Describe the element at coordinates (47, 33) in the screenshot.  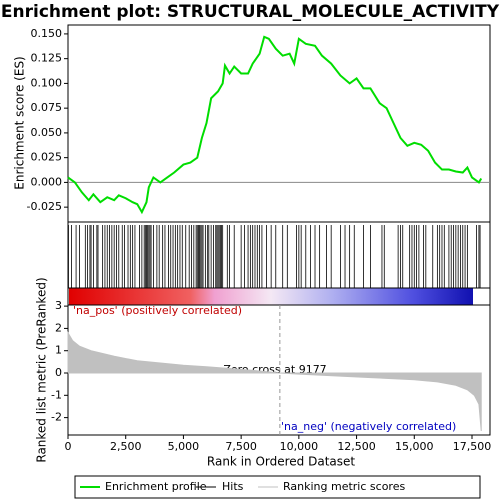
I see `y-tick-label: 0.150` at that location.